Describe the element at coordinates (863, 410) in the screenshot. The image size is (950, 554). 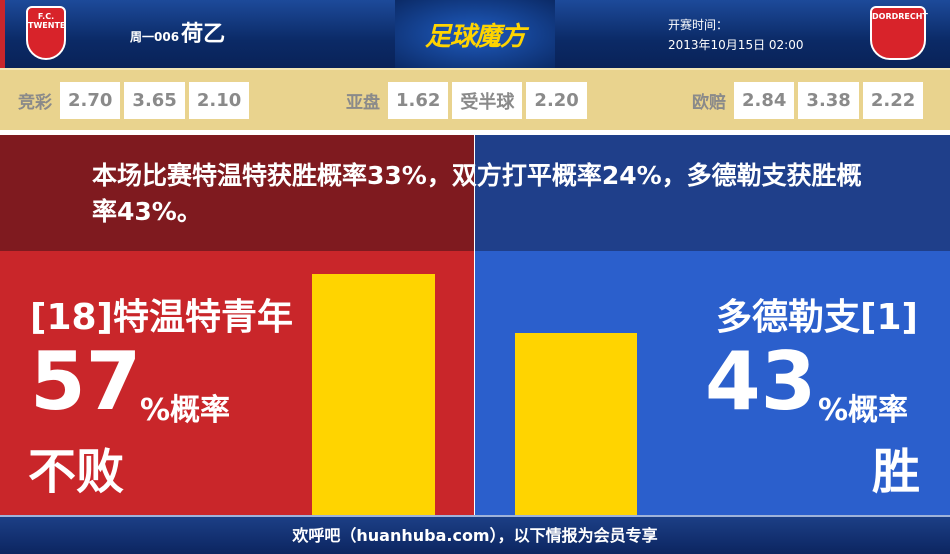
I see `away-prob-unit: %概率` at that location.